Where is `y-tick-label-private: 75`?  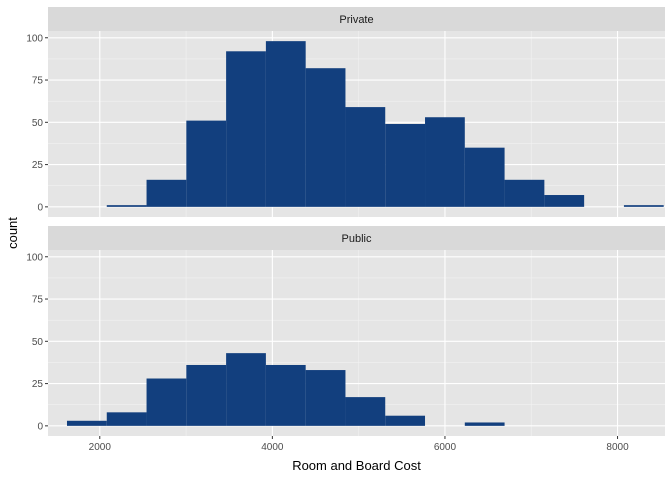 y-tick-label-private: 75 is located at coordinates (38, 81).